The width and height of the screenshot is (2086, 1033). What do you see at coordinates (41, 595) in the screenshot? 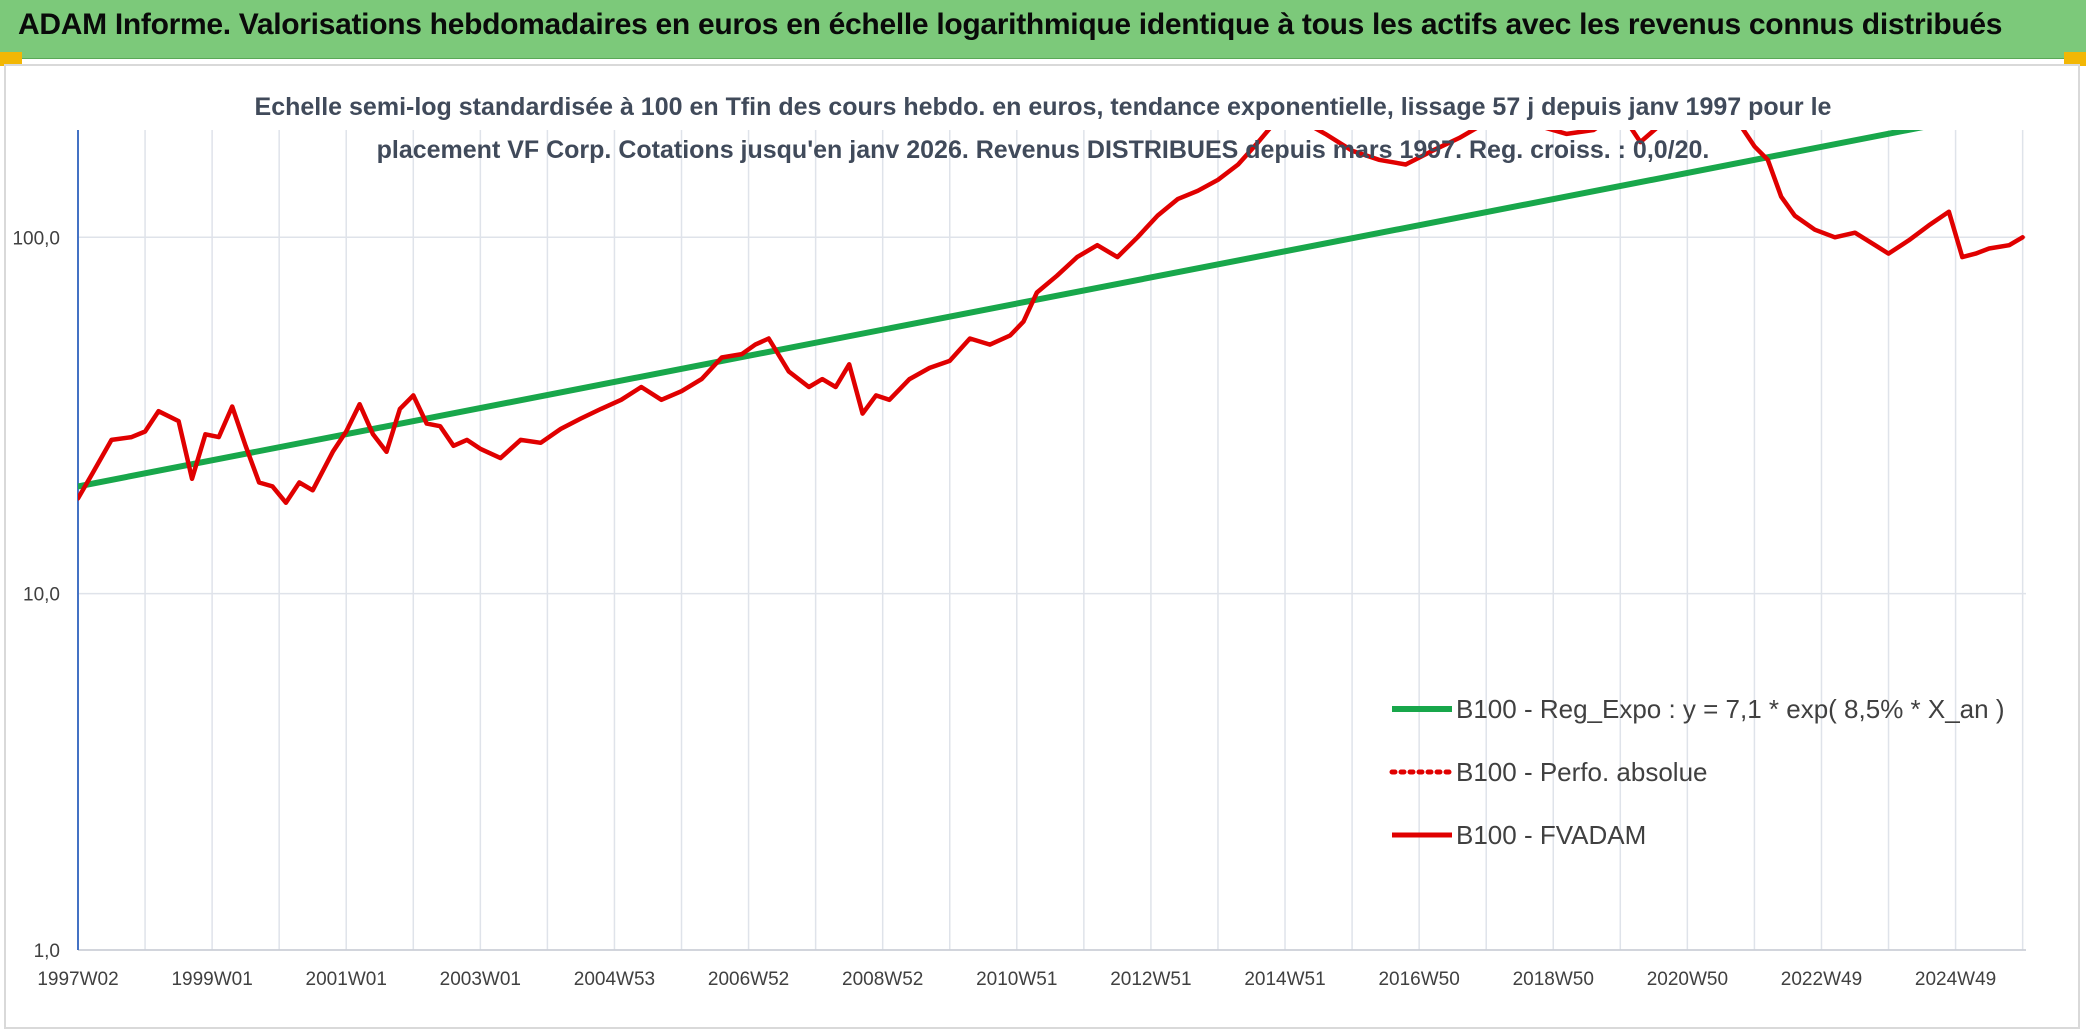
I see `y-tick-label: 10,0` at bounding box center [41, 595].